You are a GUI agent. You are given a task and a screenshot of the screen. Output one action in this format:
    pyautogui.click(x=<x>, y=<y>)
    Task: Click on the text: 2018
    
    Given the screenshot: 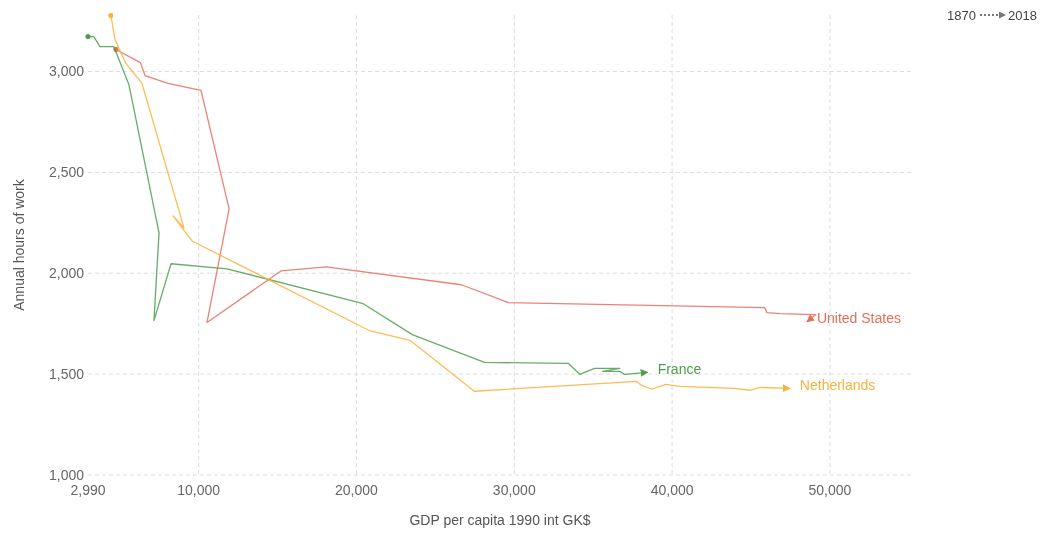 What is the action you would take?
    pyautogui.click(x=1022, y=15)
    